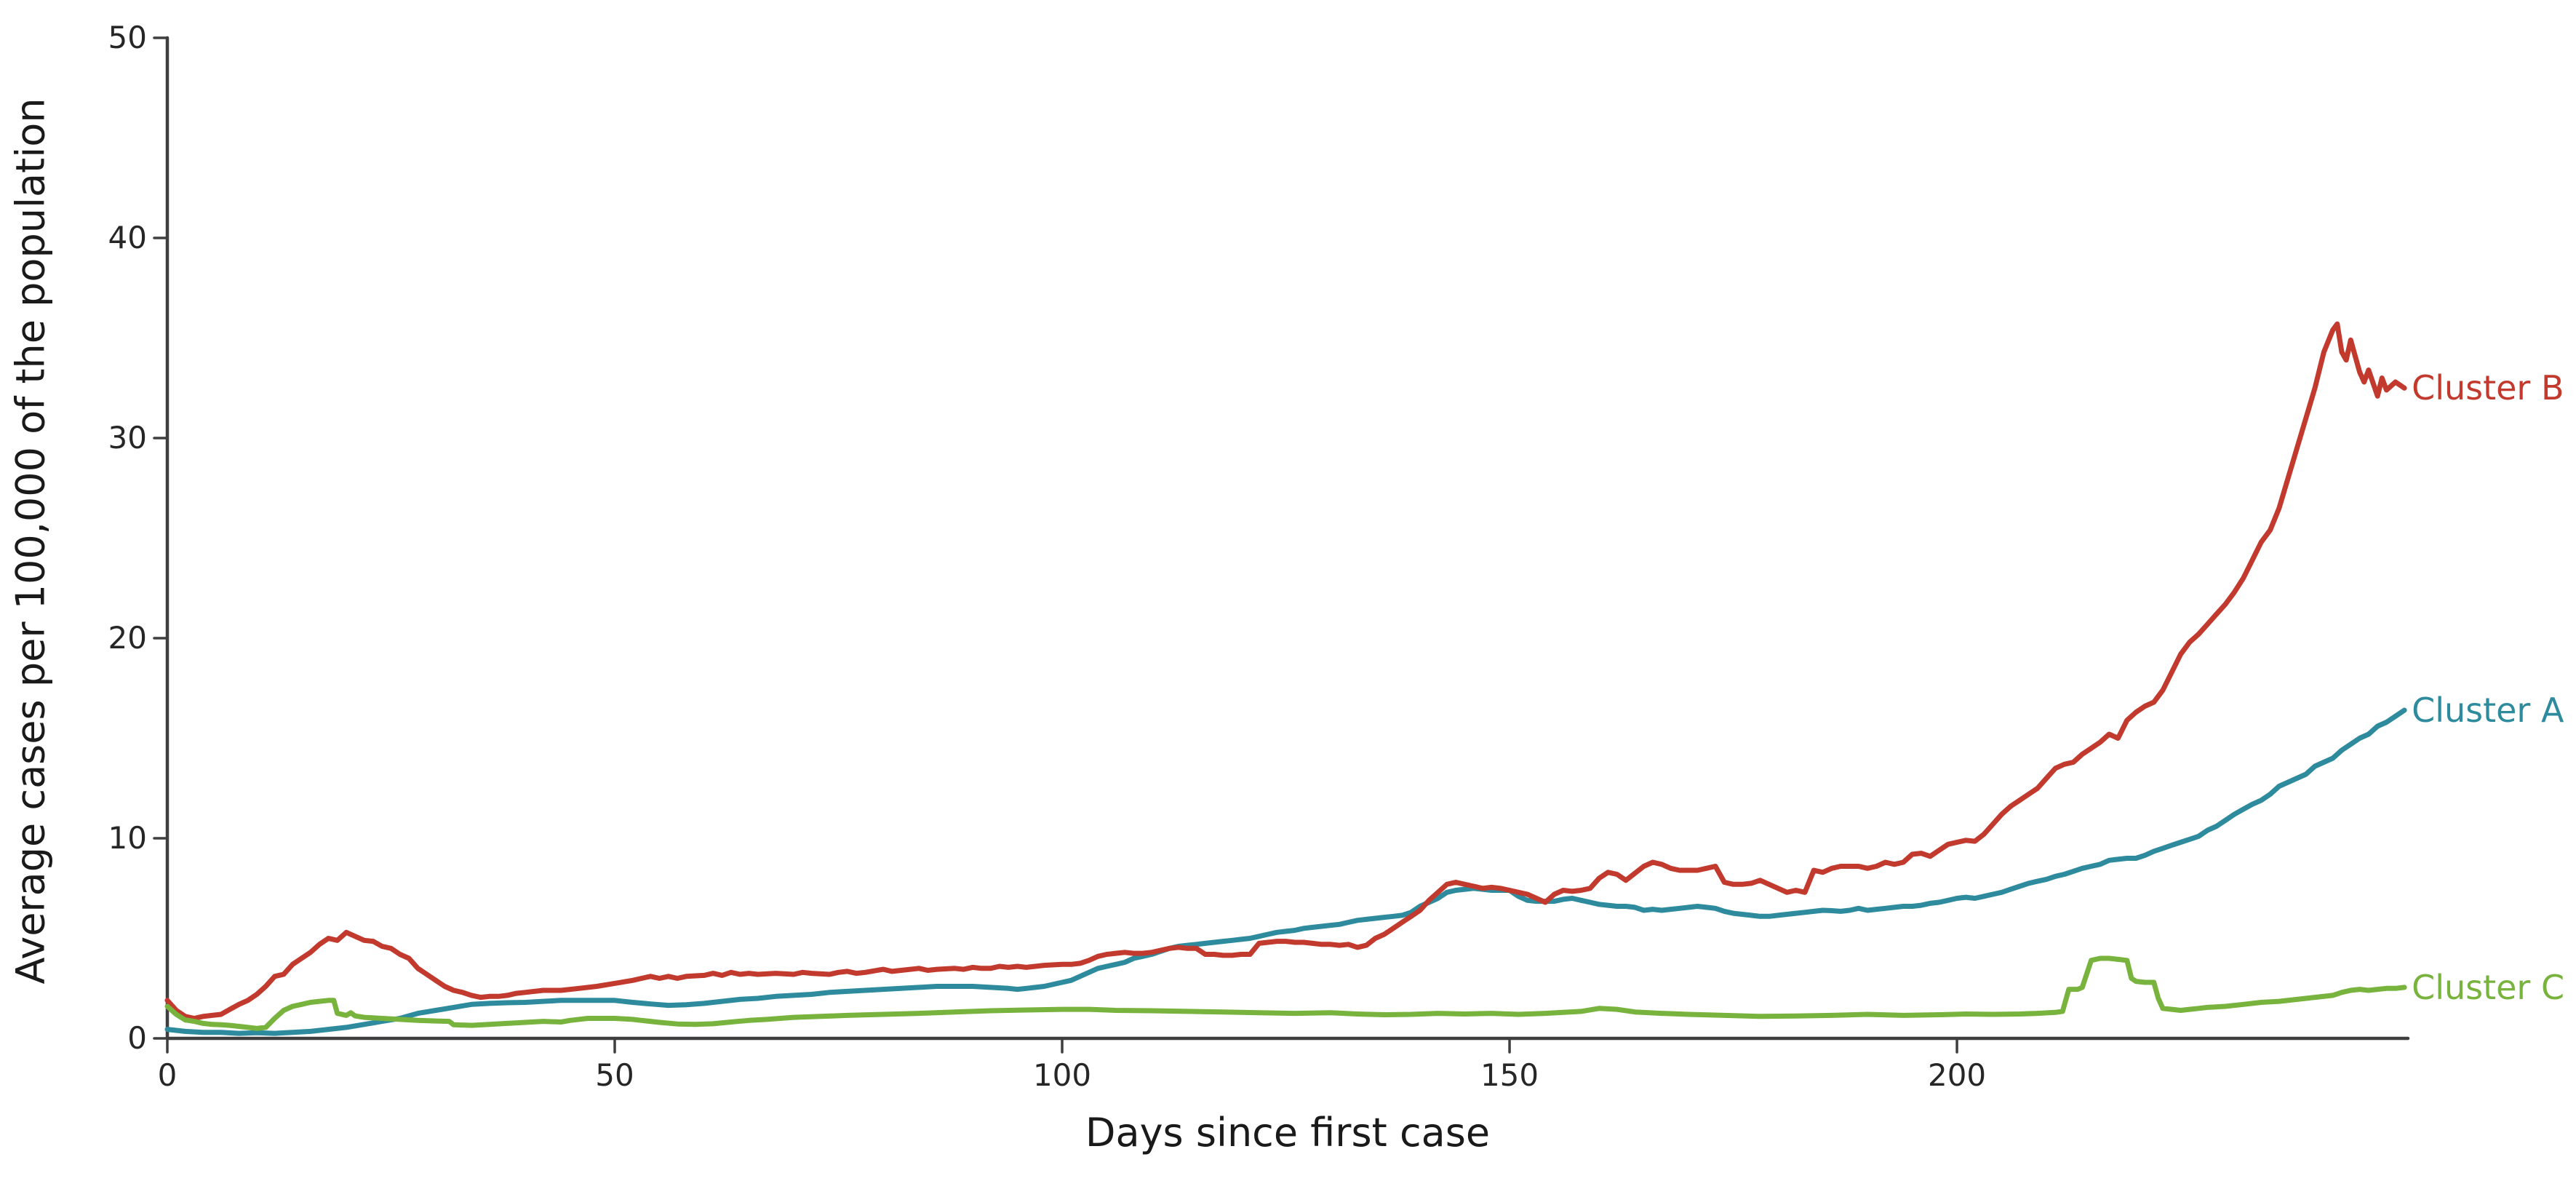 The image size is (2576, 1181). What do you see at coordinates (127, 838) in the screenshot?
I see `y-tick-label: 10` at bounding box center [127, 838].